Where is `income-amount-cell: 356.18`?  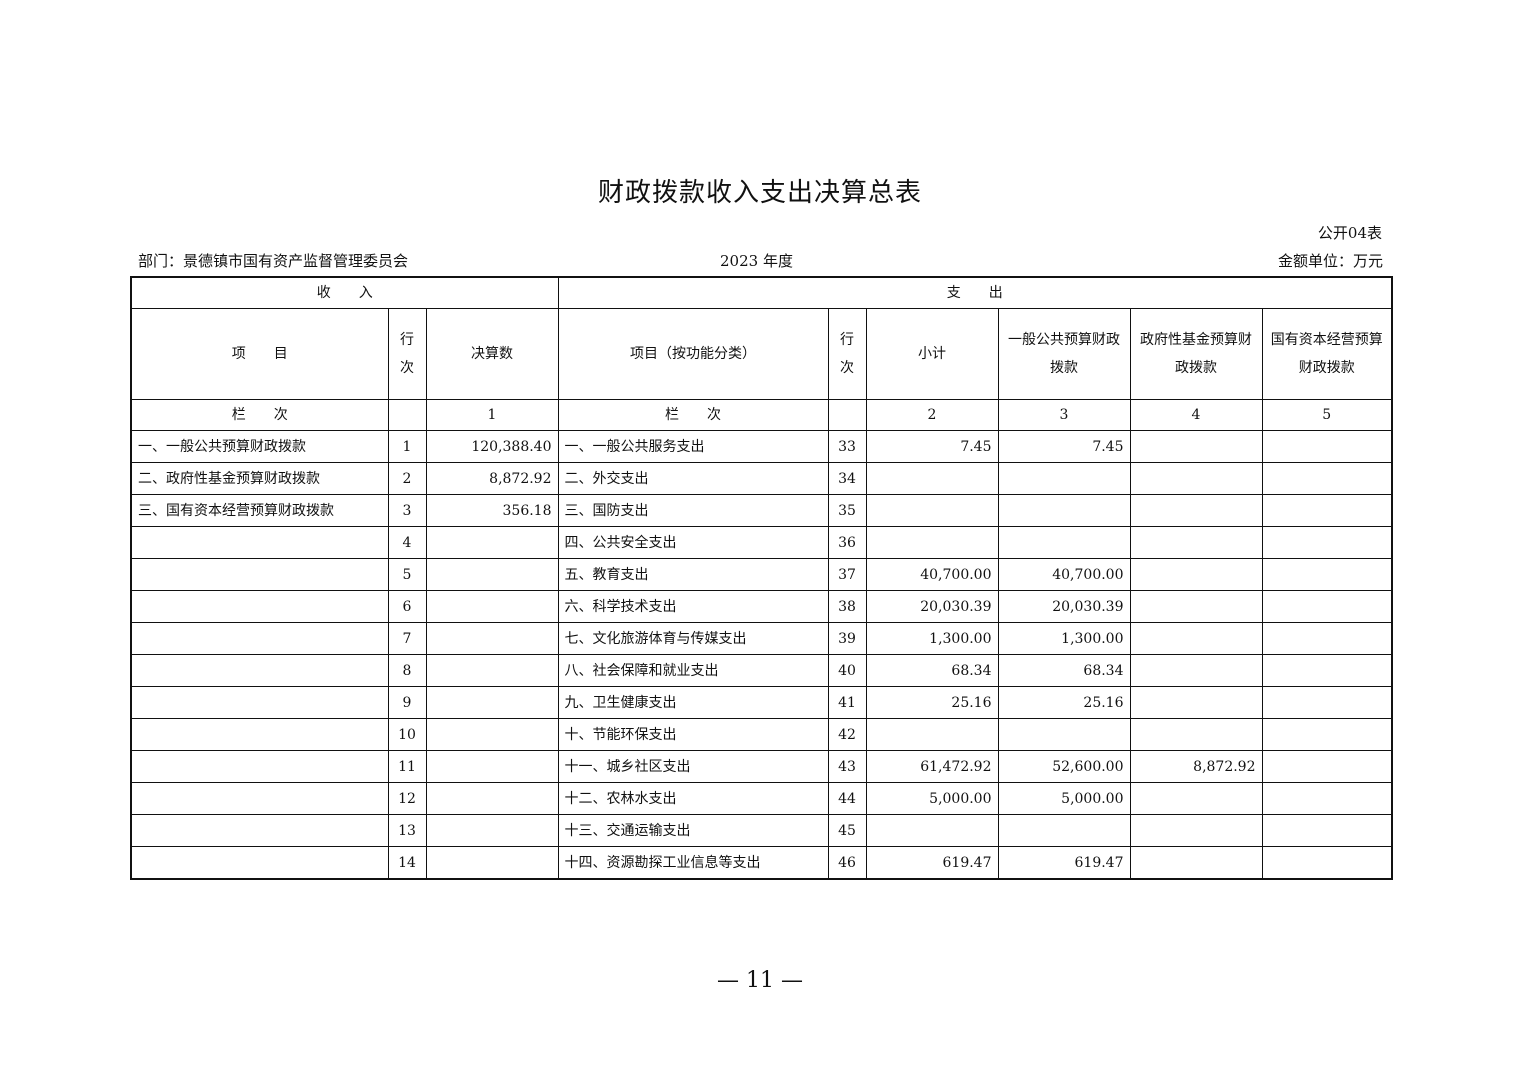 income-amount-cell: 356.18 is located at coordinates (492, 510).